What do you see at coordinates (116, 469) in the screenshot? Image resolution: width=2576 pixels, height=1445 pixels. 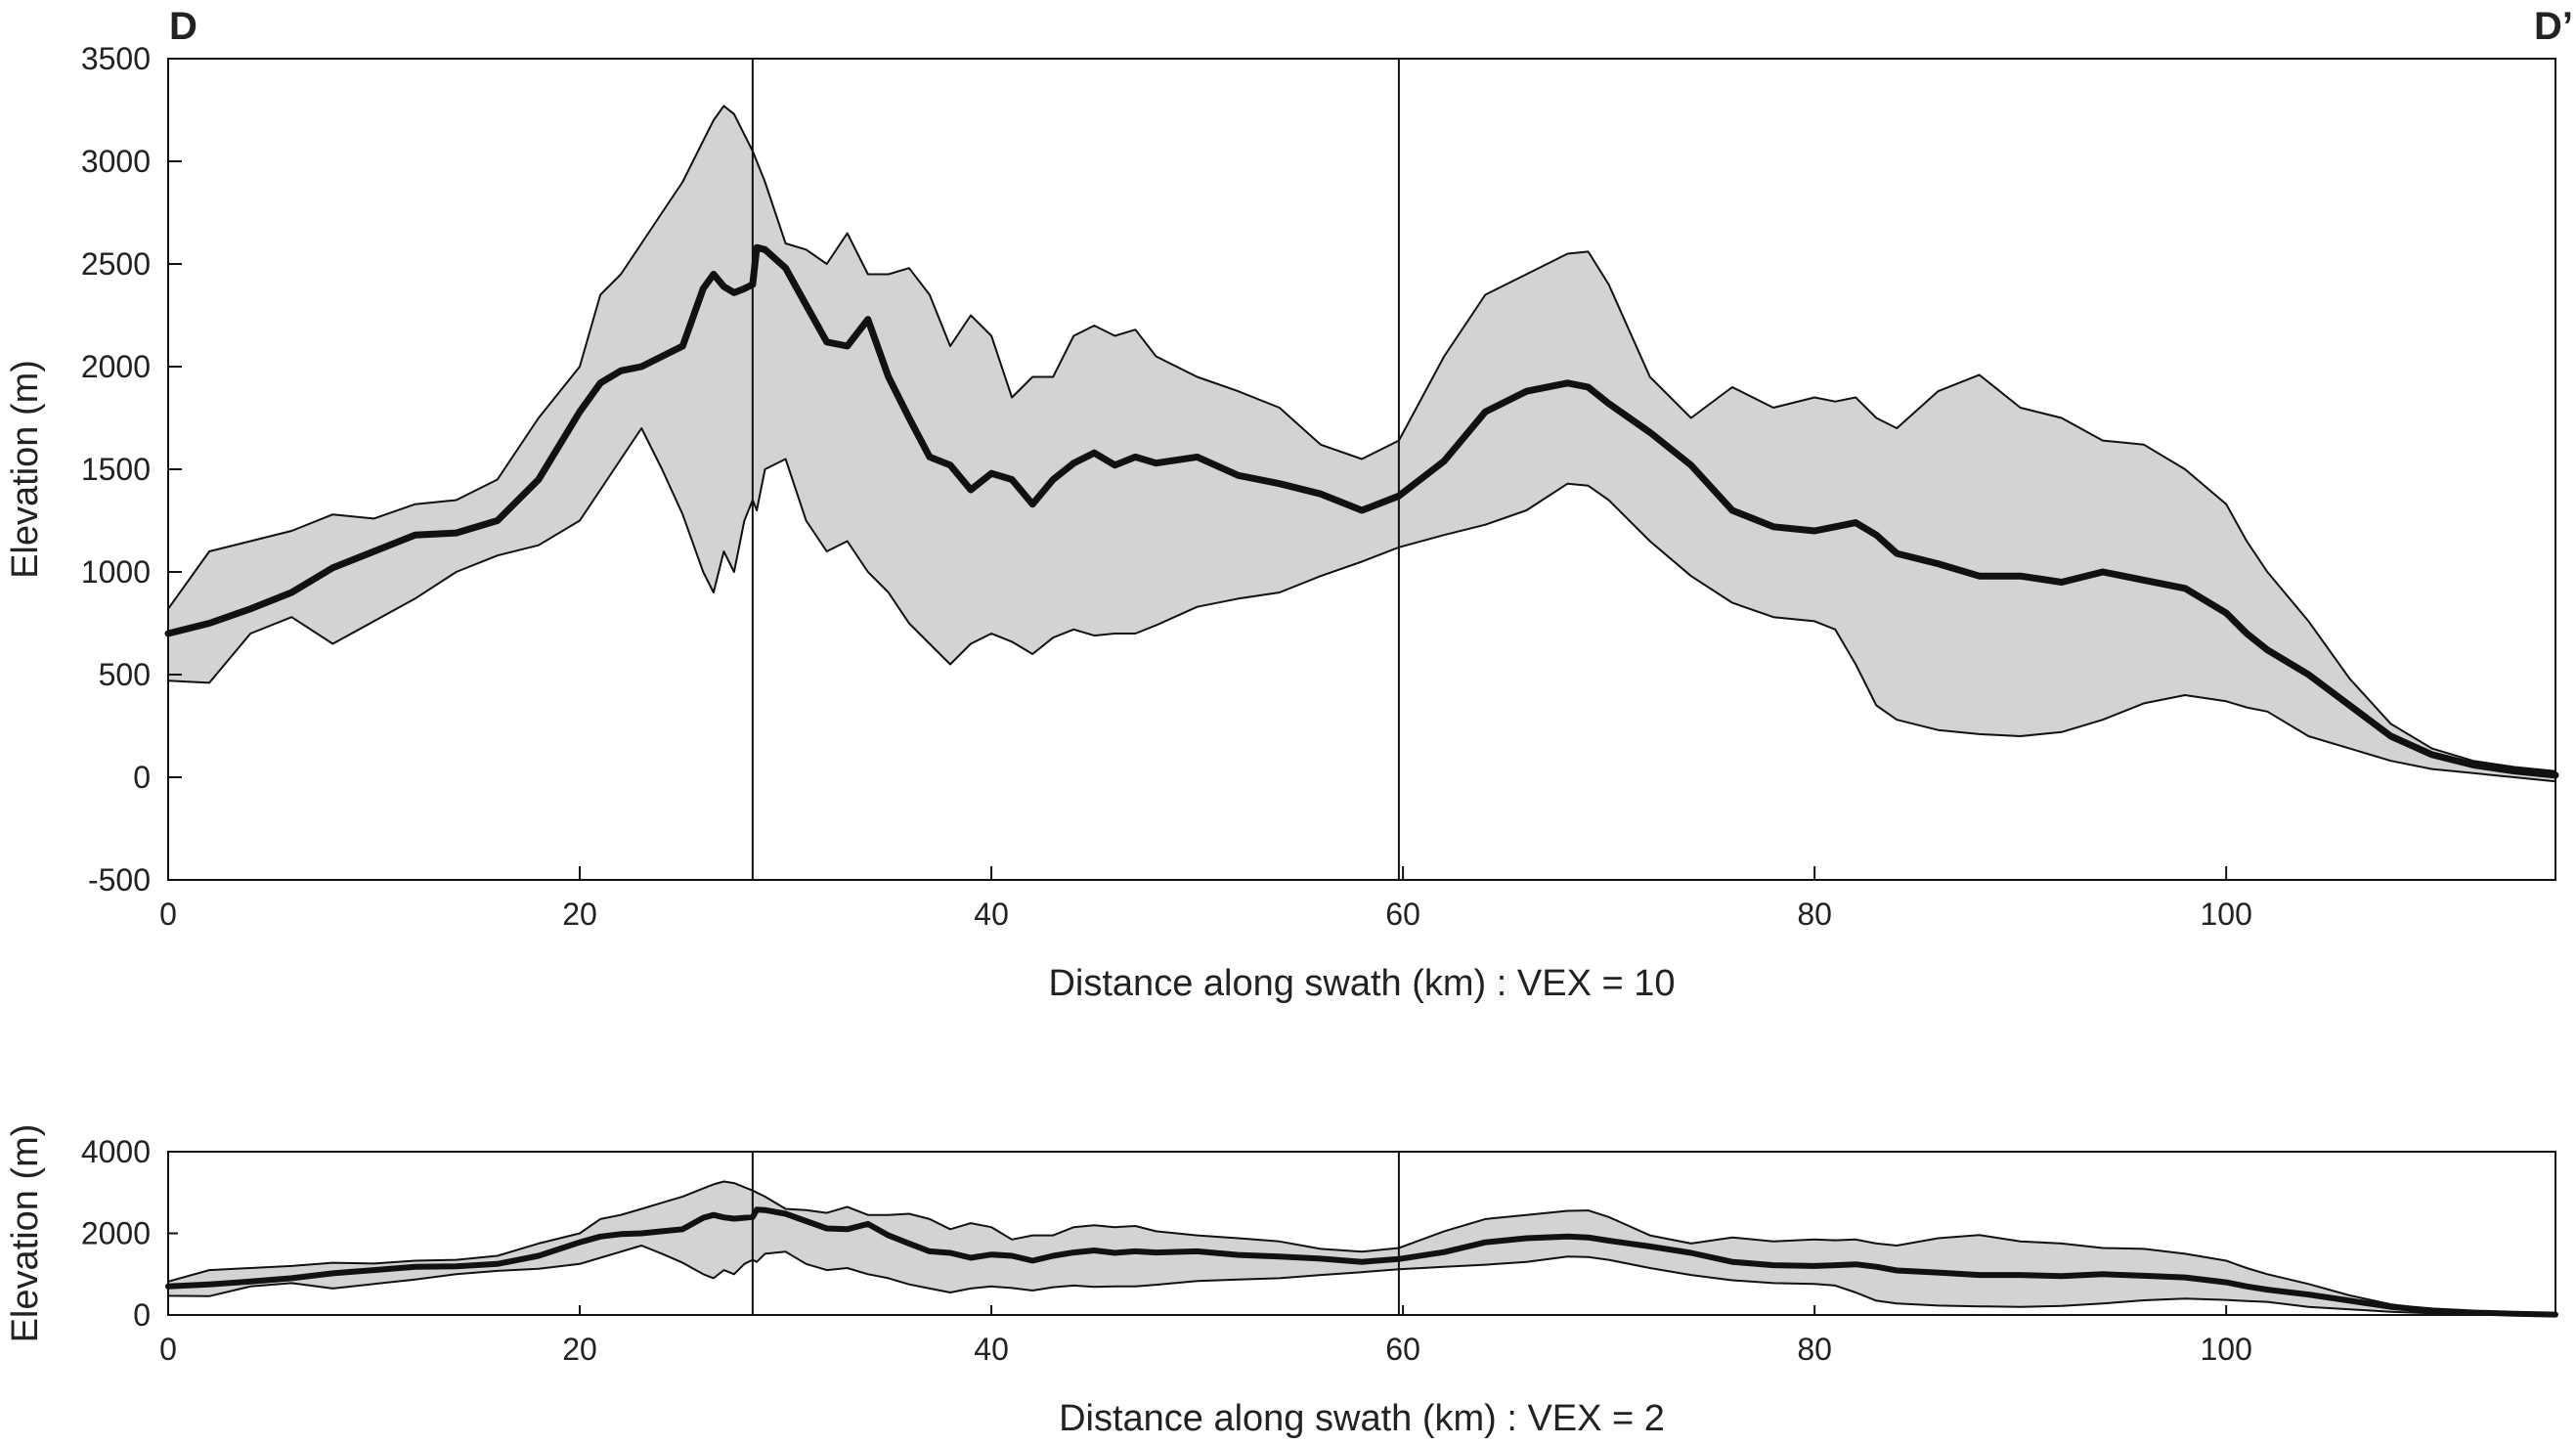 I see `top-y-tick-label: 1500` at bounding box center [116, 469].